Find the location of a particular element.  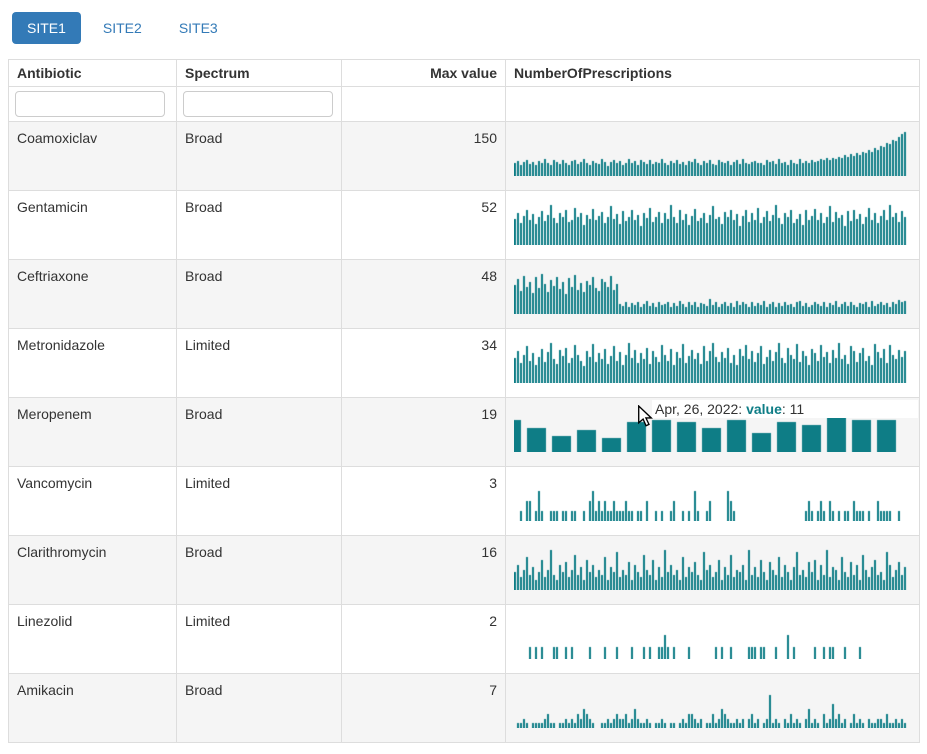

cell-max-value: 2 is located at coordinates (423, 639).